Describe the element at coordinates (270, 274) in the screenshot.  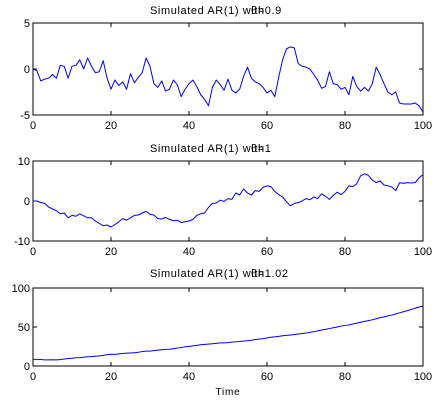
I see `chart-title-theta: θ=1.02` at that location.